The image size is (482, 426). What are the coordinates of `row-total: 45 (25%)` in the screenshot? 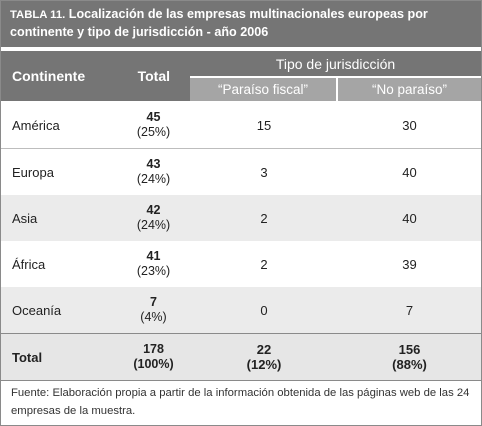 It's located at (153, 125).